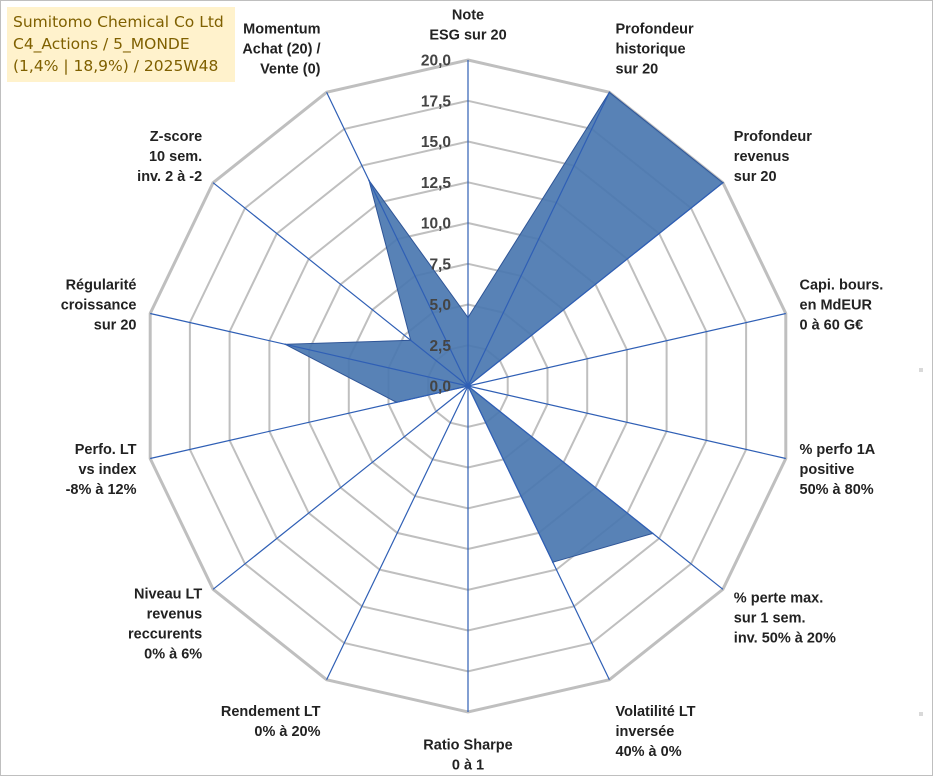  I want to click on title-company: Sumitomo Chemical Co Ltd, so click(118, 22).